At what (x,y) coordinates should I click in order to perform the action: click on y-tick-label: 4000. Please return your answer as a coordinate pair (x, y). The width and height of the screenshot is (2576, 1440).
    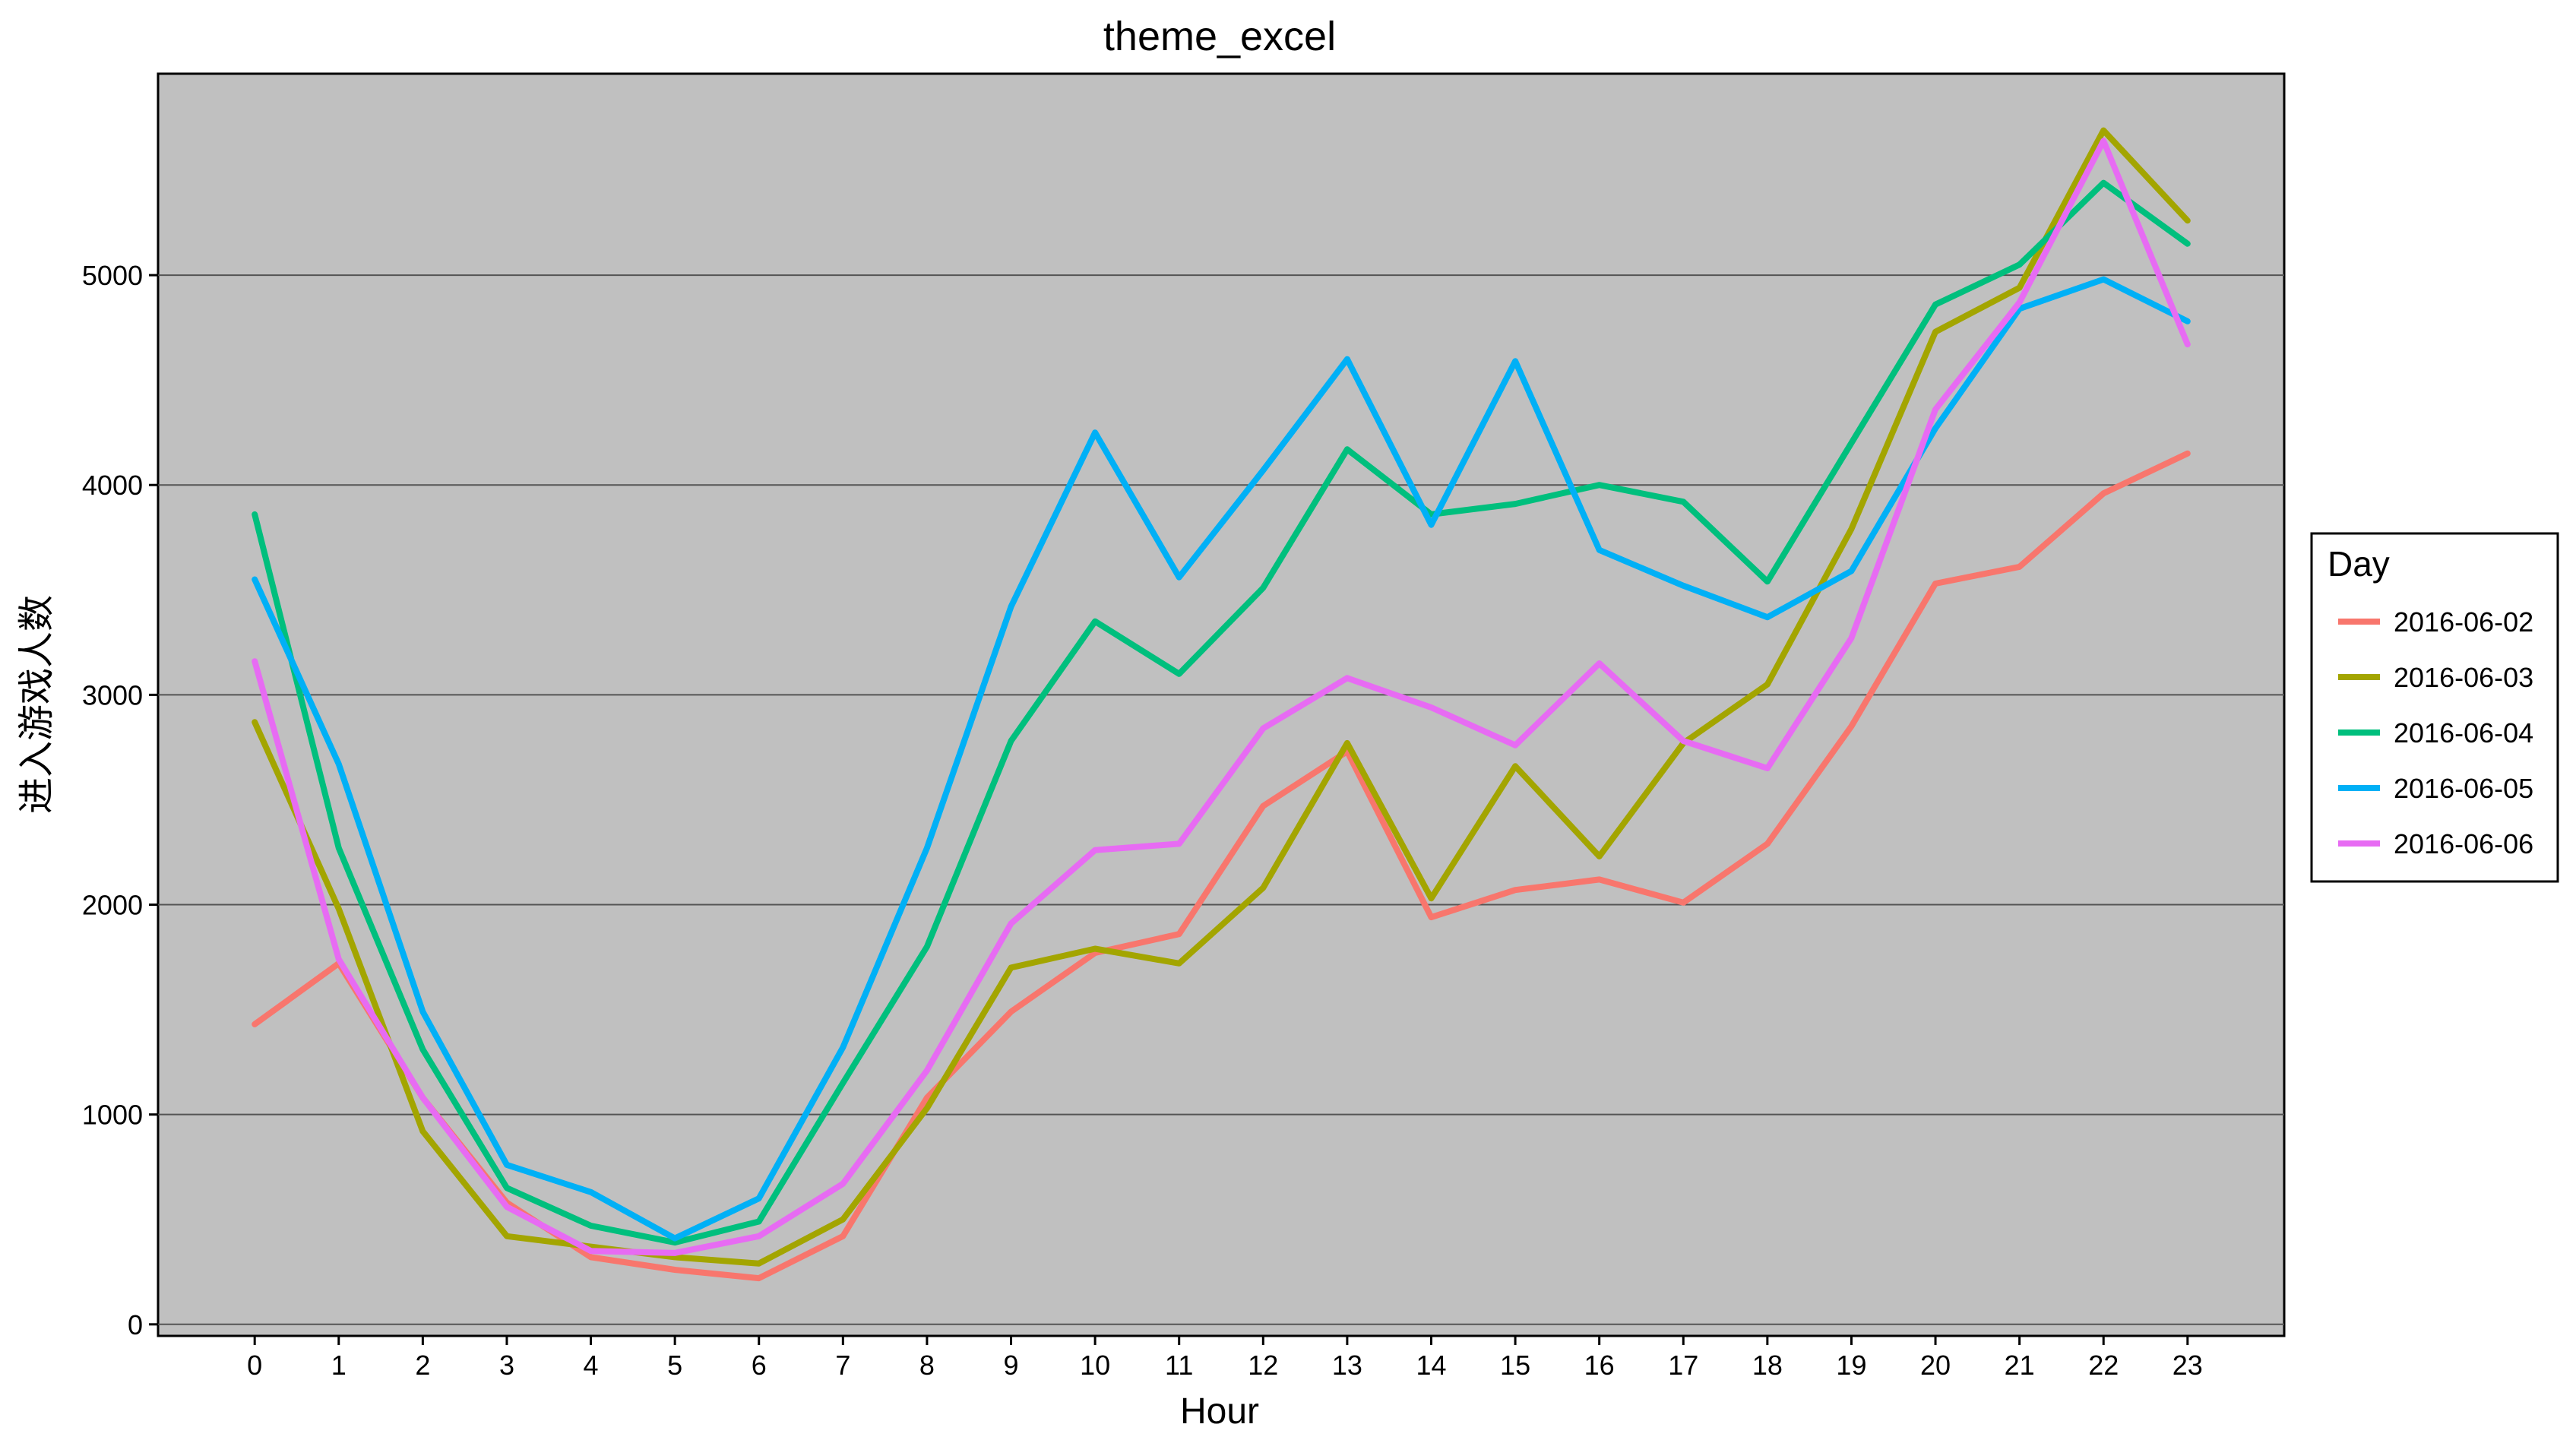
    Looking at the image, I should click on (112, 485).